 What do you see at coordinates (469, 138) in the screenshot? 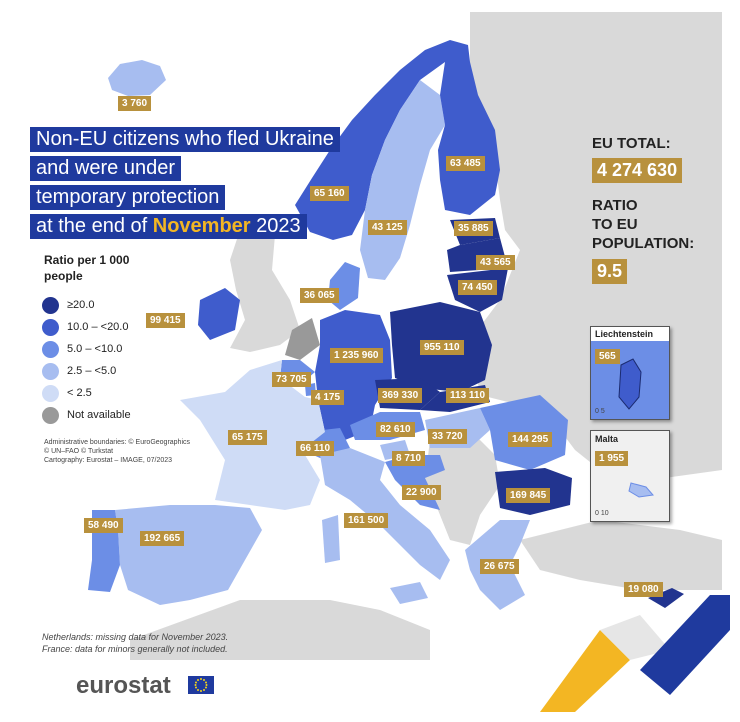
I see `country-finland` at bounding box center [469, 138].